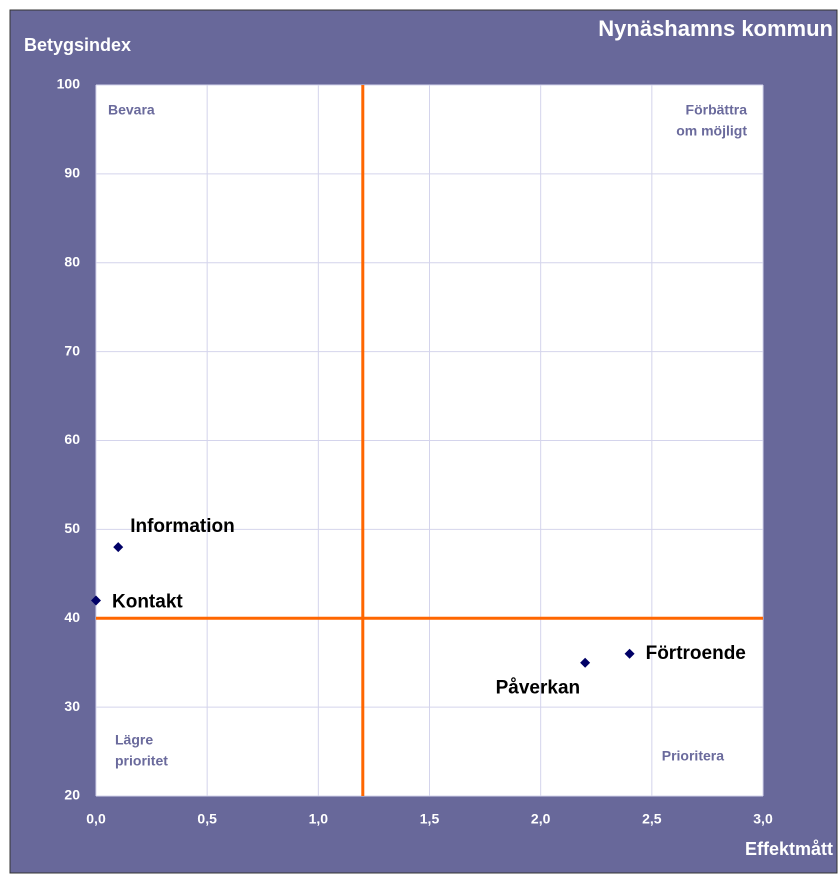 This screenshot has height=874, width=838. I want to click on y-tick-label: 30, so click(72, 706).